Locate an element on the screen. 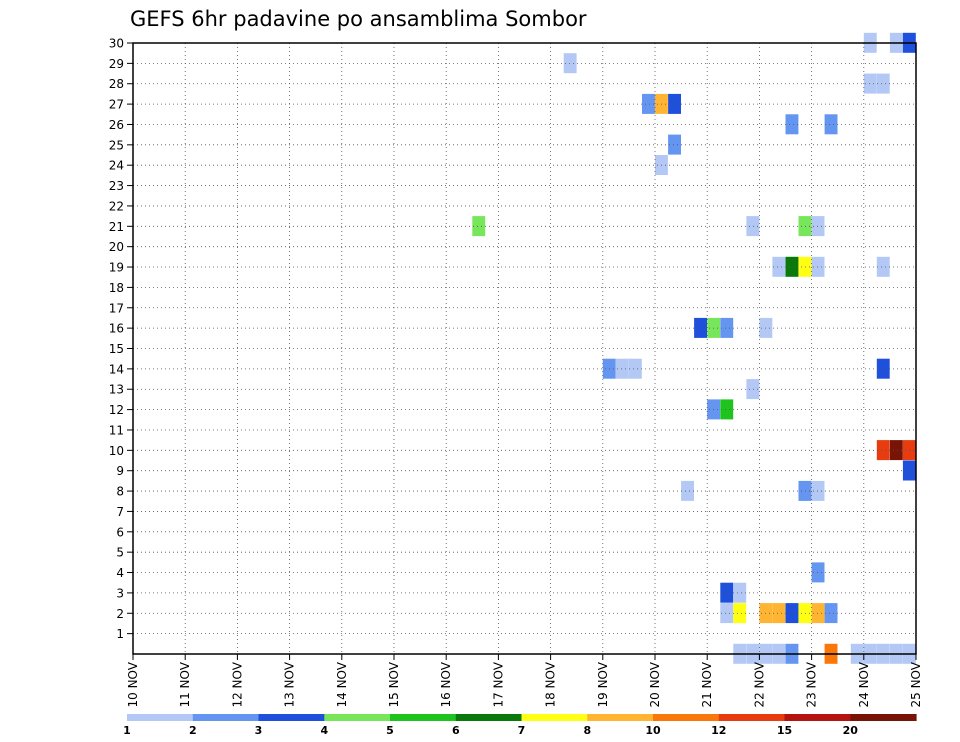  x-tick-label: 22 NOV is located at coordinates (759, 684).